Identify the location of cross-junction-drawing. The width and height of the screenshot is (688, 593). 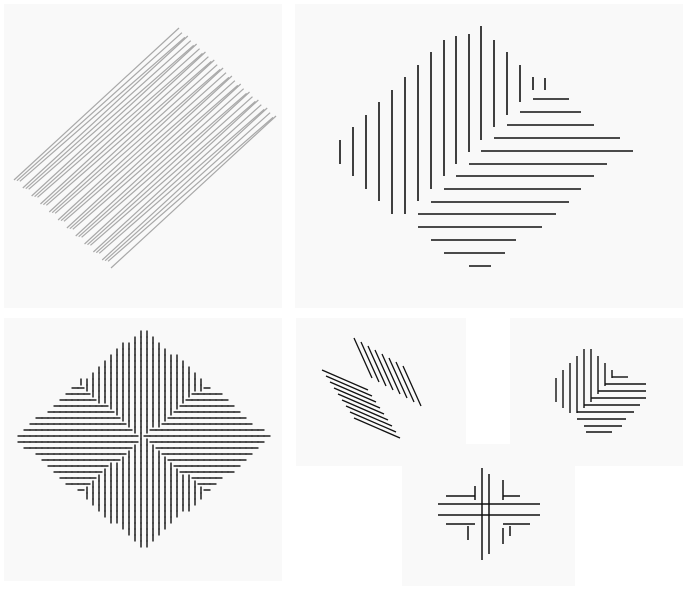
(489, 514).